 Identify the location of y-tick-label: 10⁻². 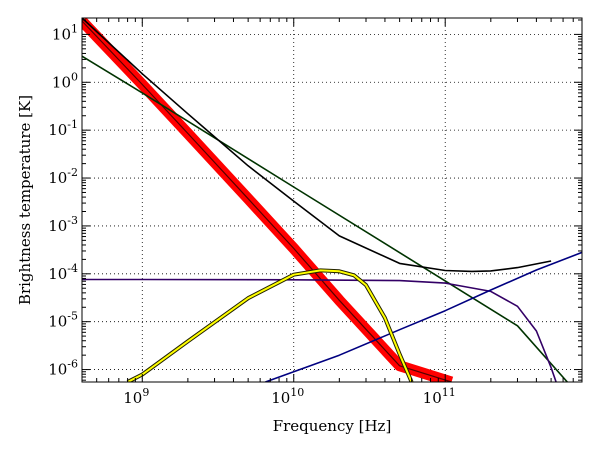
(63, 176).